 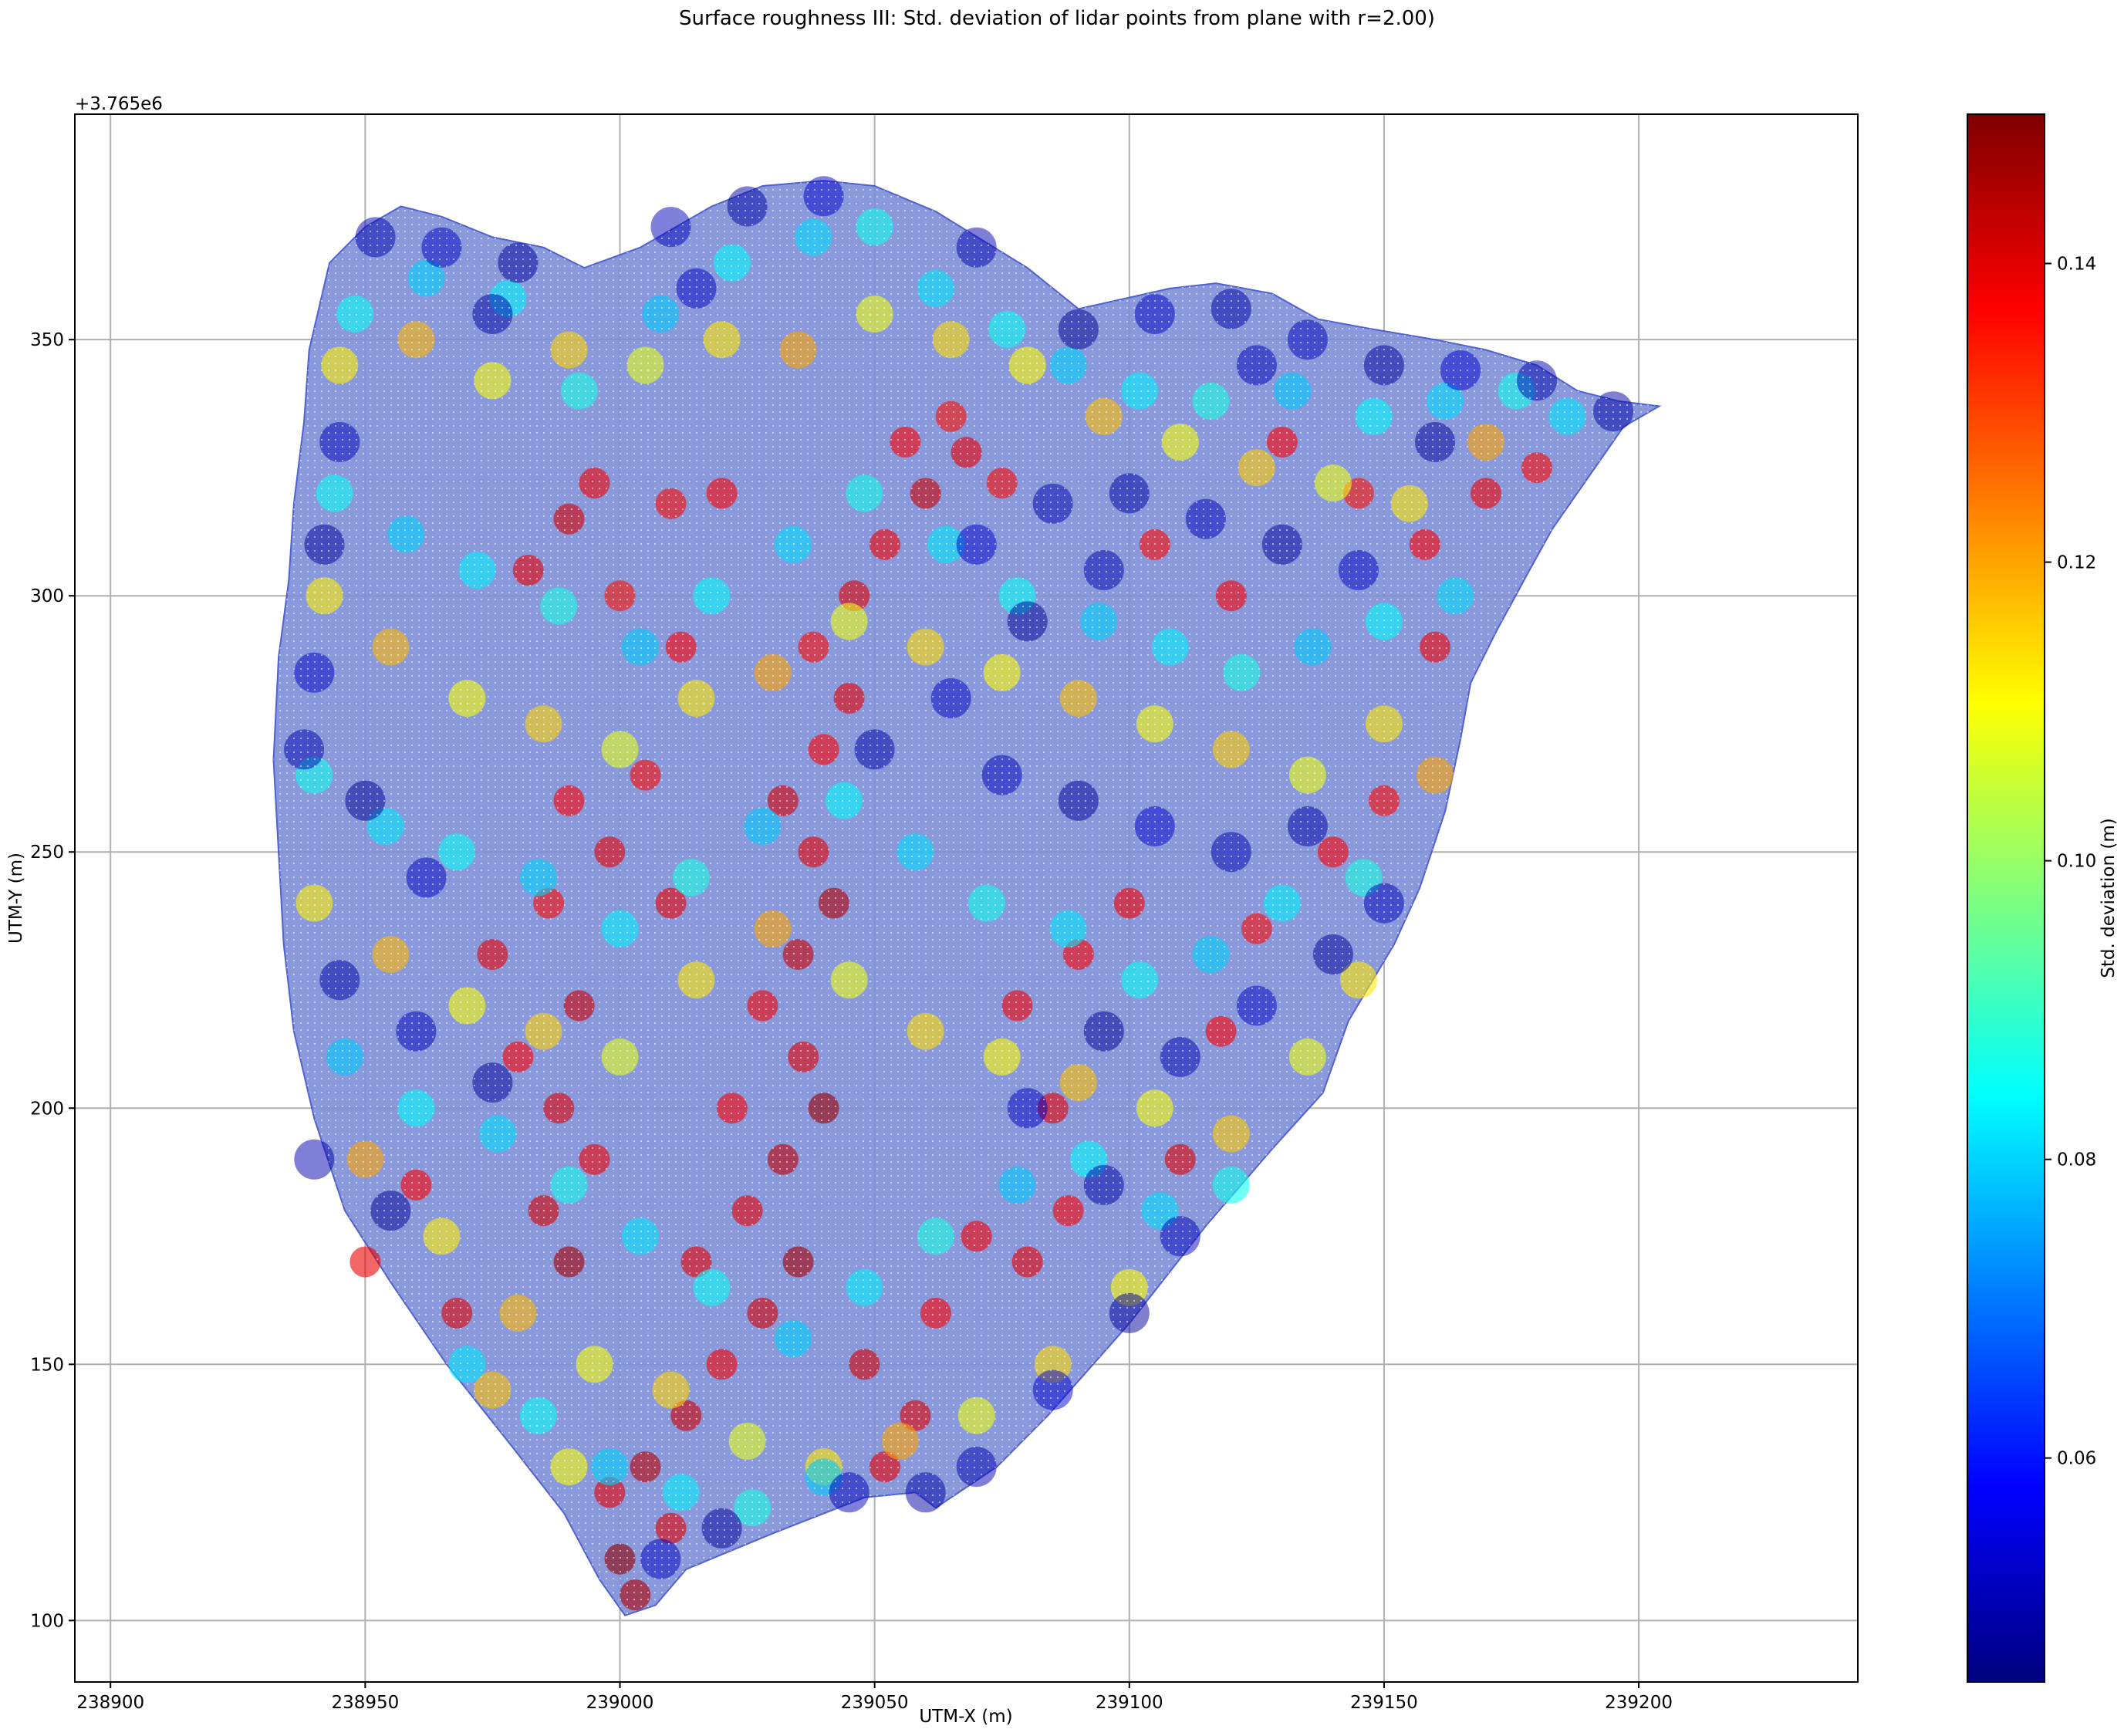 I want to click on y-tick-label: 100, so click(x=47, y=1621).